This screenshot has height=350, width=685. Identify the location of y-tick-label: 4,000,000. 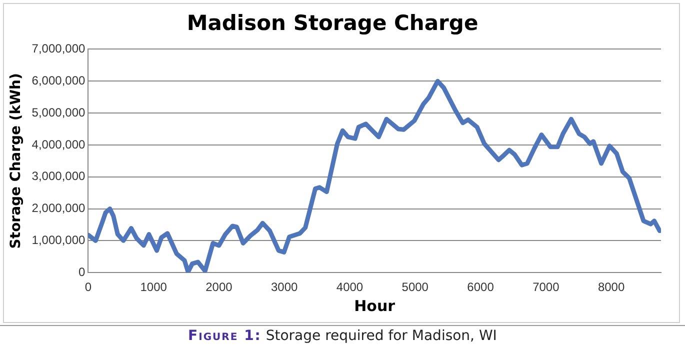
(59, 144).